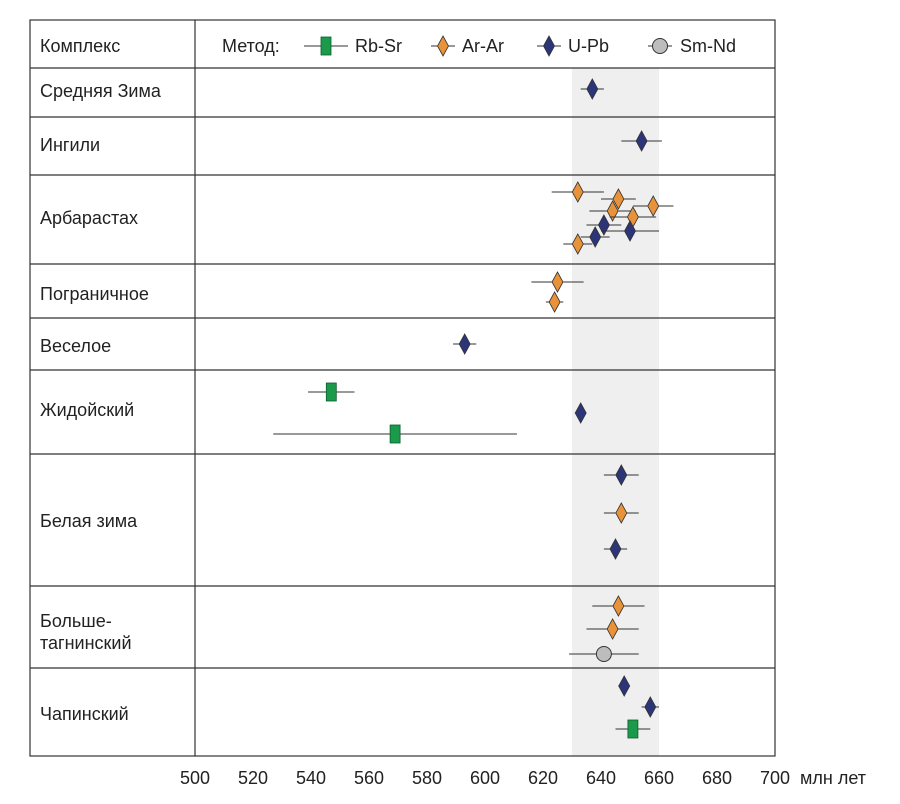 The width and height of the screenshot is (900, 804). What do you see at coordinates (483, 46) in the screenshot?
I see `legend-label-arar: Ar-Ar` at bounding box center [483, 46].